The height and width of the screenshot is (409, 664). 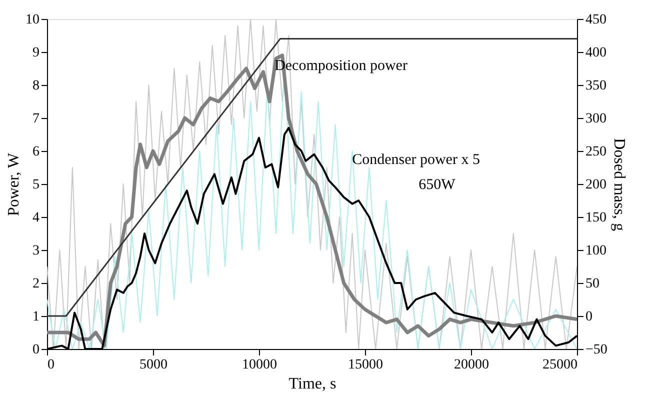 I want to click on y2-tick-label: 50, so click(x=593, y=284).